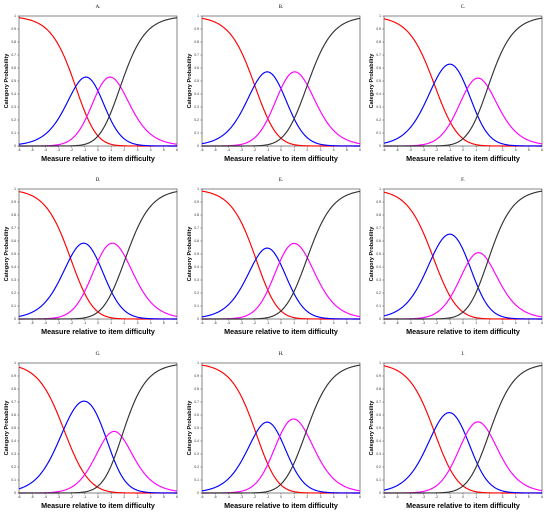 This screenshot has width=550, height=516. Describe the element at coordinates (463, 180) in the screenshot. I see `panel-title: F.` at that location.